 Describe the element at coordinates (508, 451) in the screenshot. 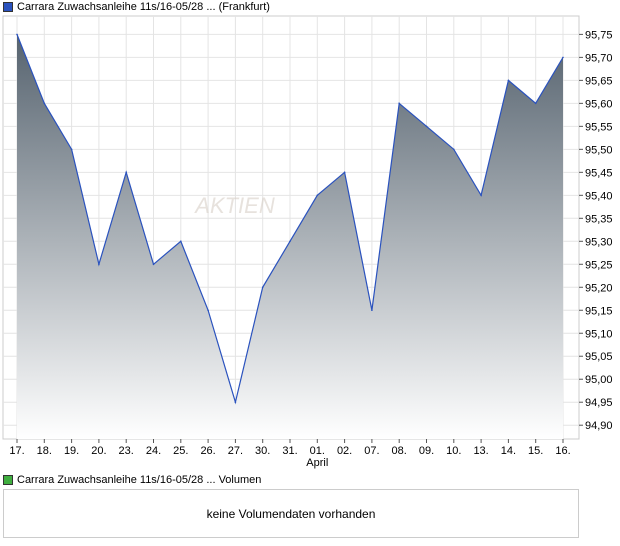

I see `x-tick-label: 14.` at that location.